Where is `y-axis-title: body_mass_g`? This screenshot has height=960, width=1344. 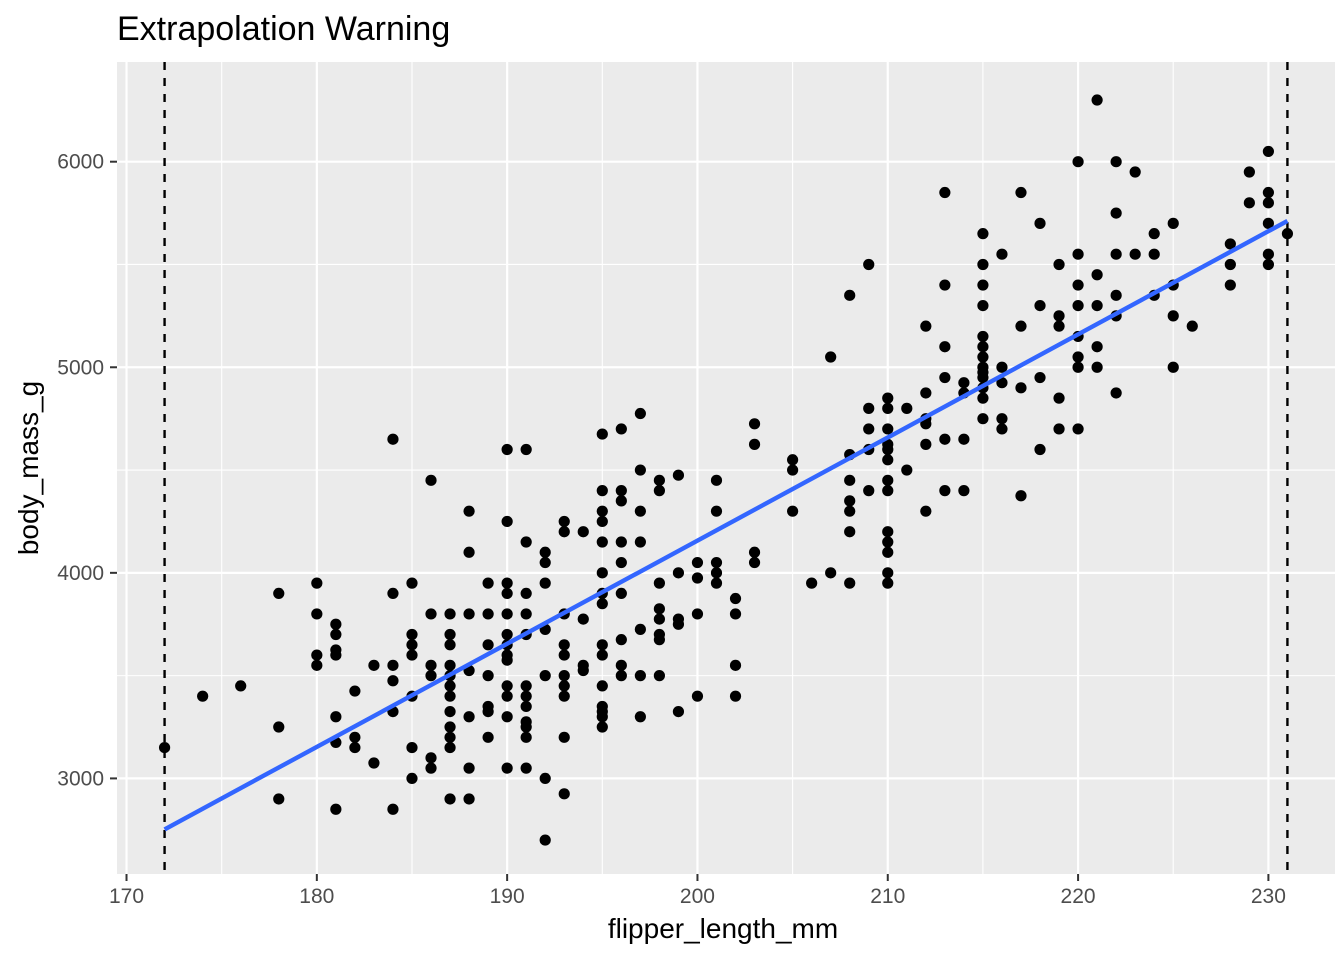
y-axis-title: body_mass_g is located at coordinates (28, 468).